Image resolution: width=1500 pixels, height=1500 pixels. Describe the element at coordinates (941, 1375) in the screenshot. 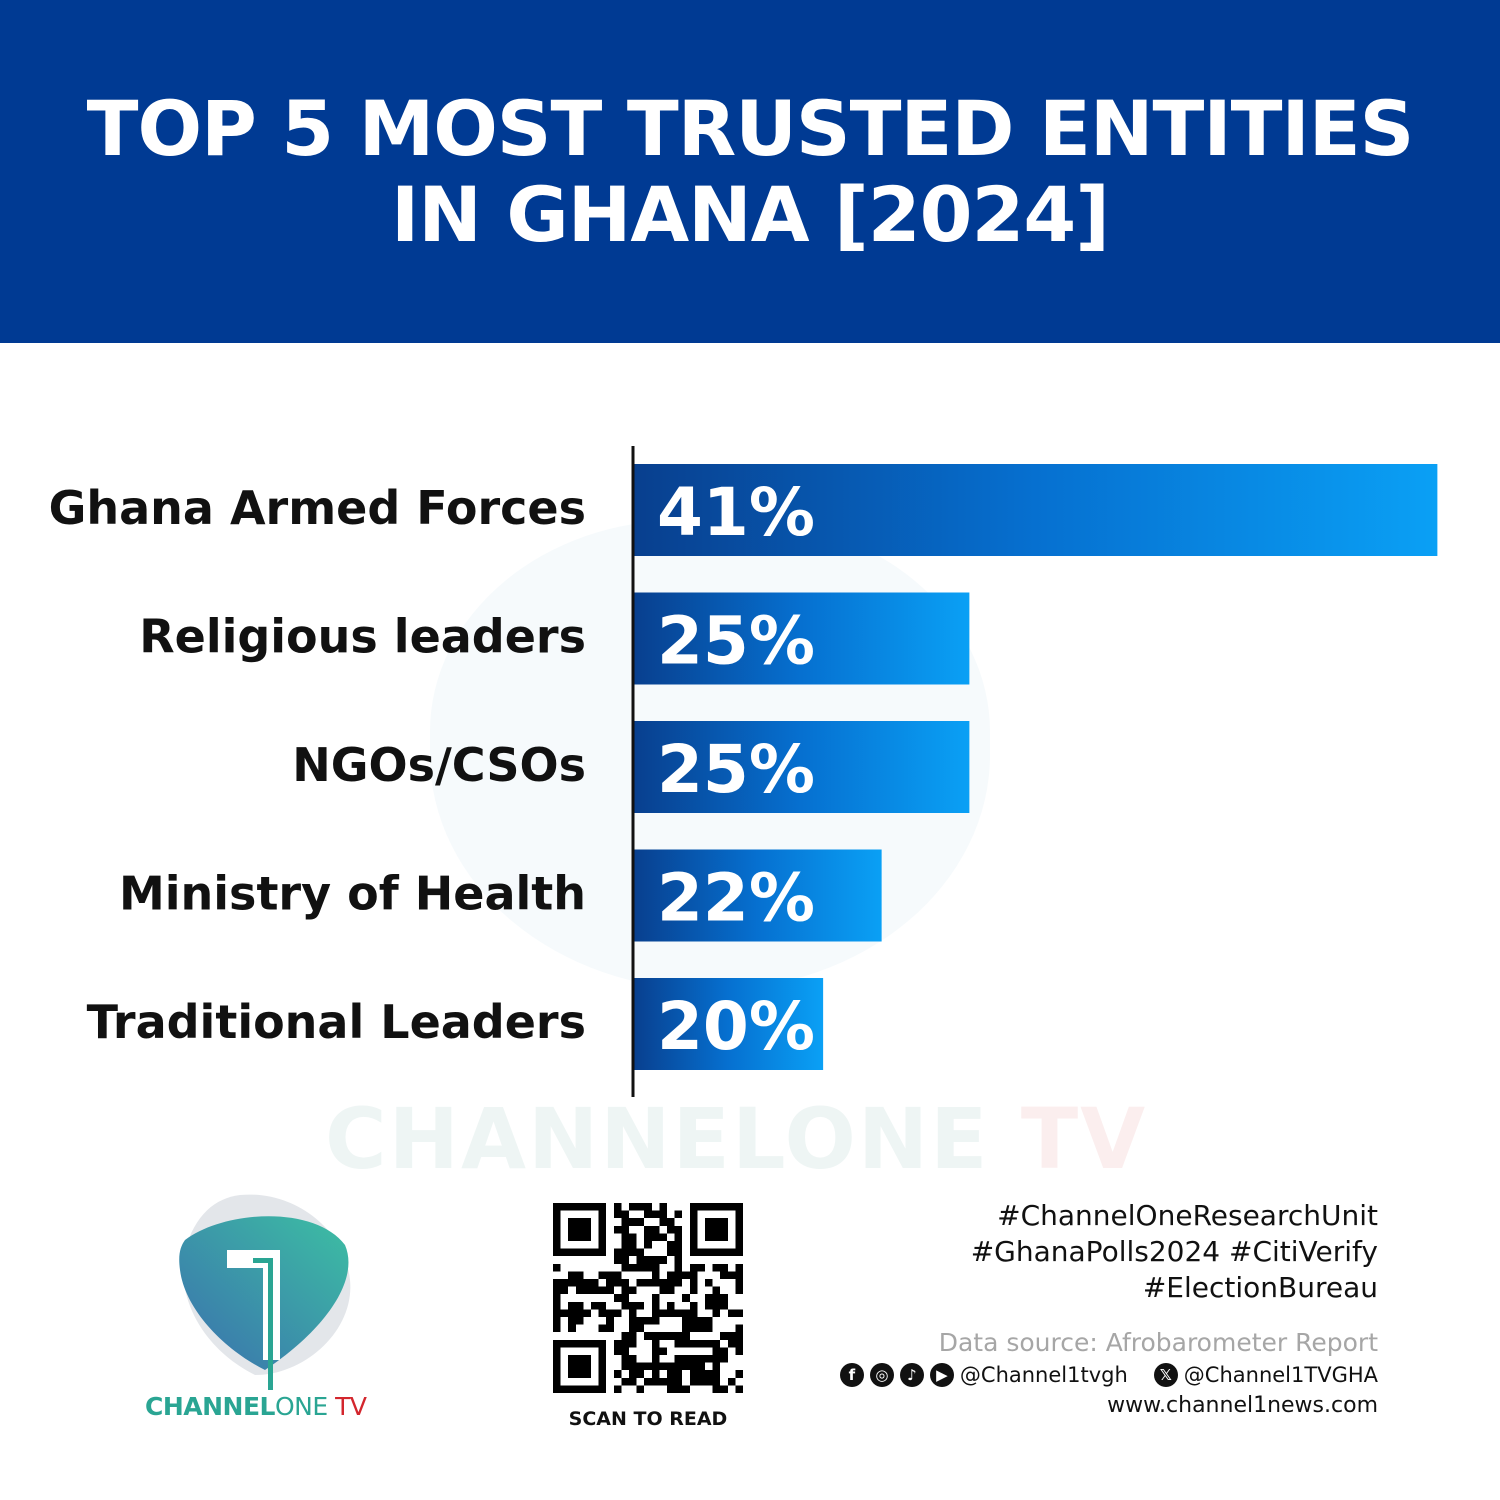

I see `youtube-icon: ▶` at that location.